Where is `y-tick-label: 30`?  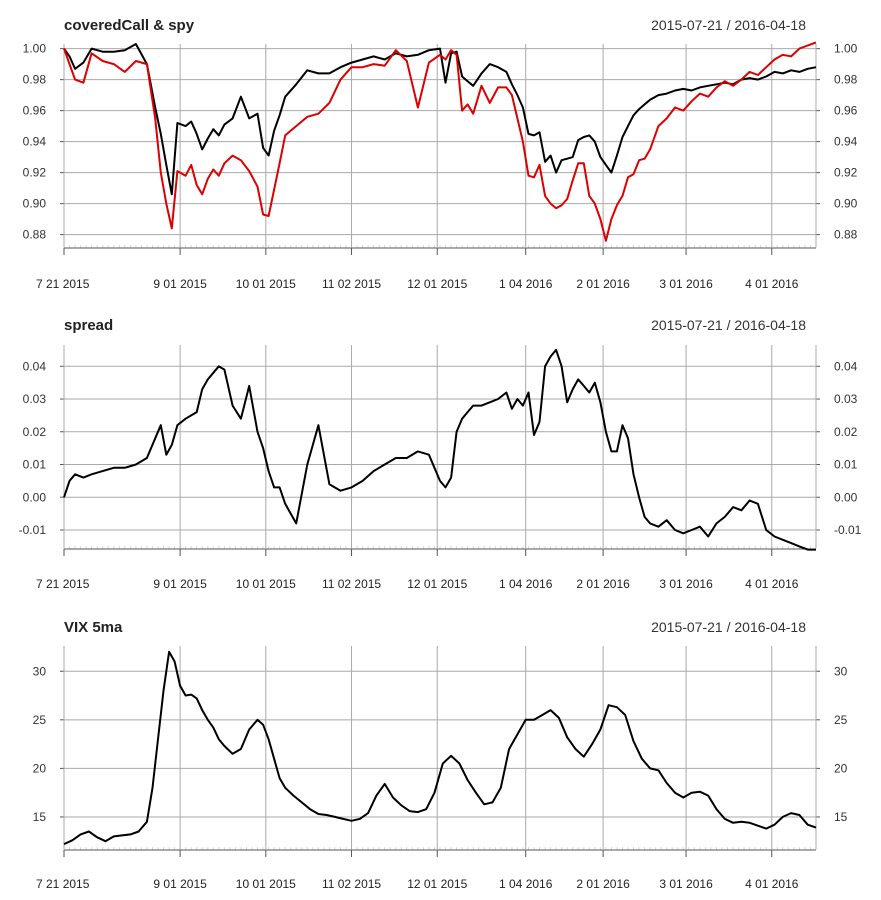 y-tick-label: 30 is located at coordinates (40, 671).